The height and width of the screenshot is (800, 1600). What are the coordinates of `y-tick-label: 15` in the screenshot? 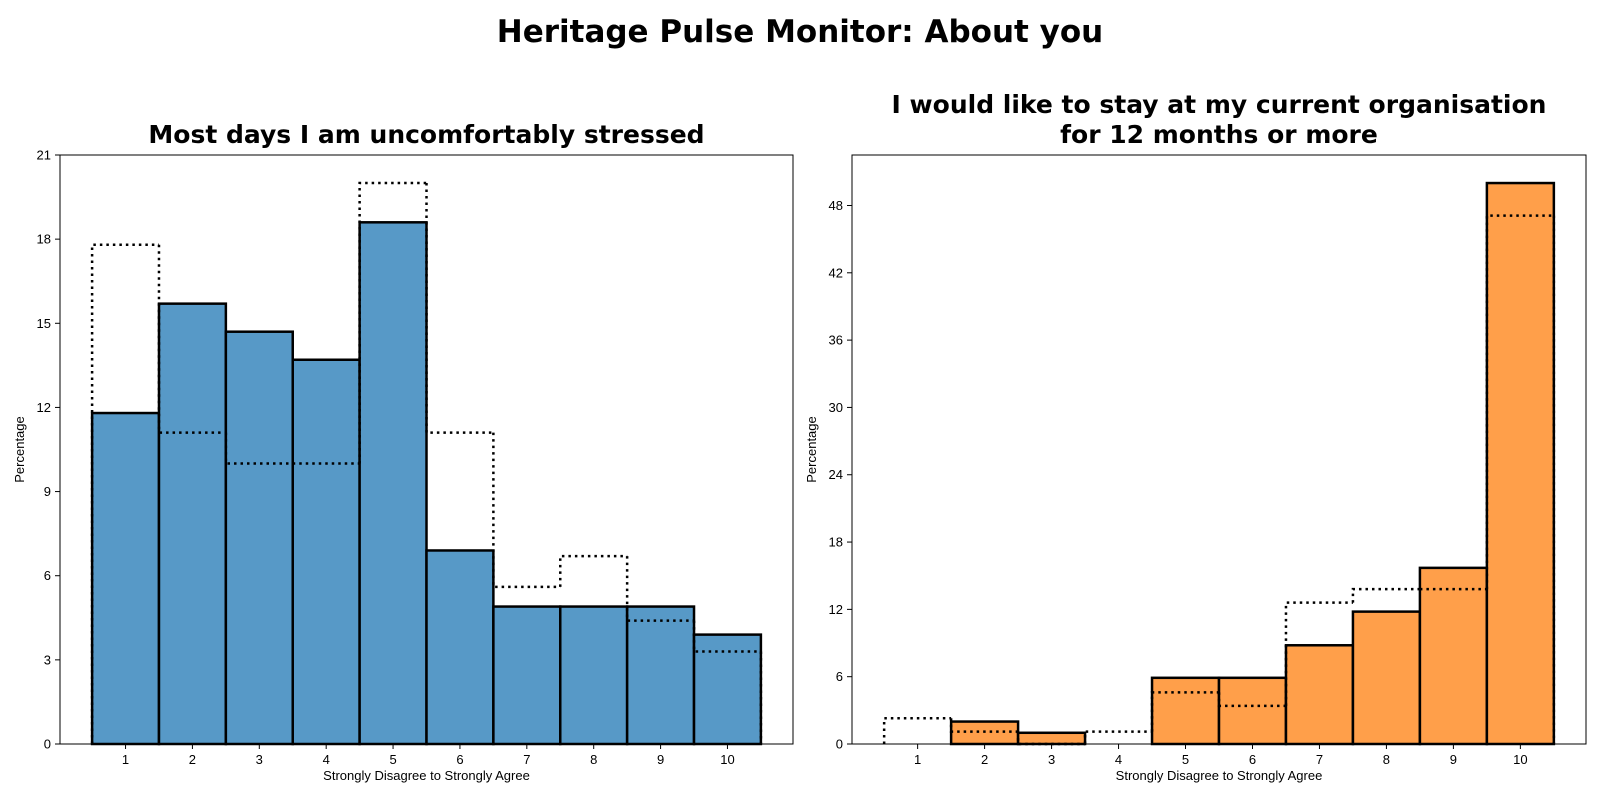 It's located at (44, 323).